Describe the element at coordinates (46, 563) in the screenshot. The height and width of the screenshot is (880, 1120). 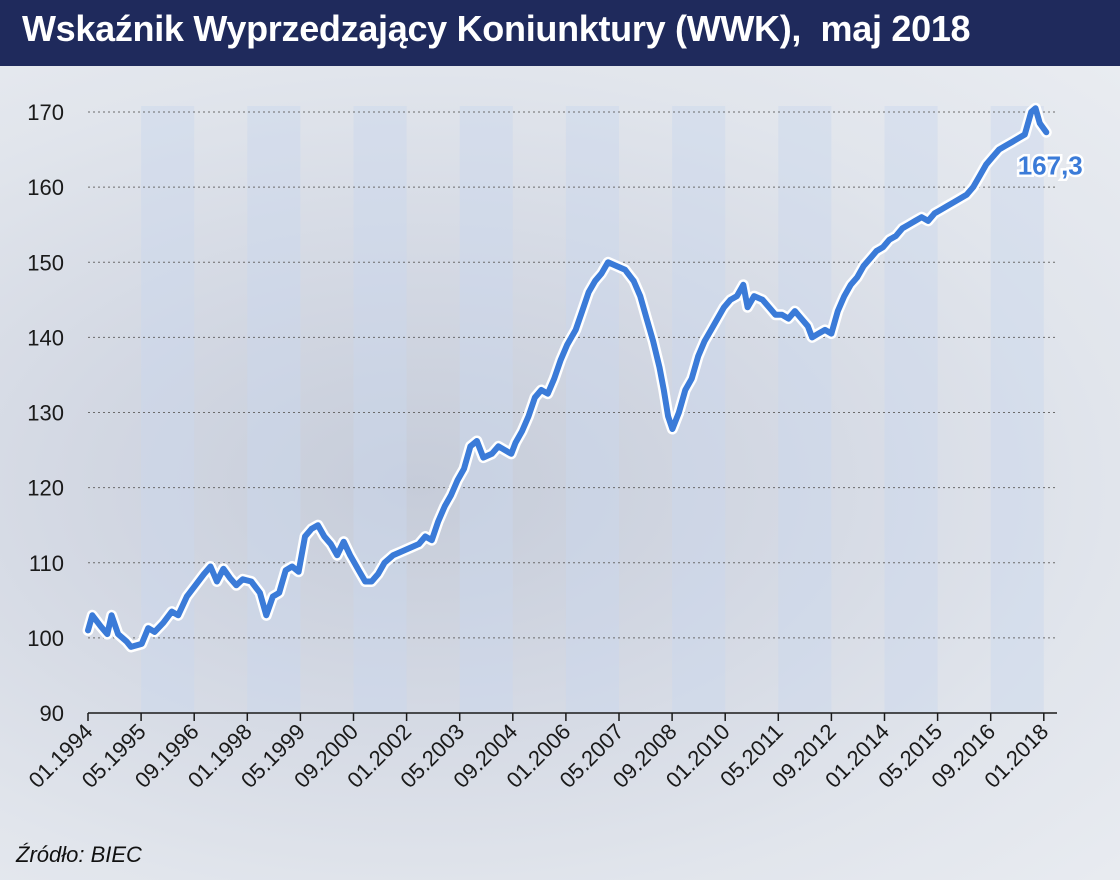
I see `y-tick-label: 110` at that location.